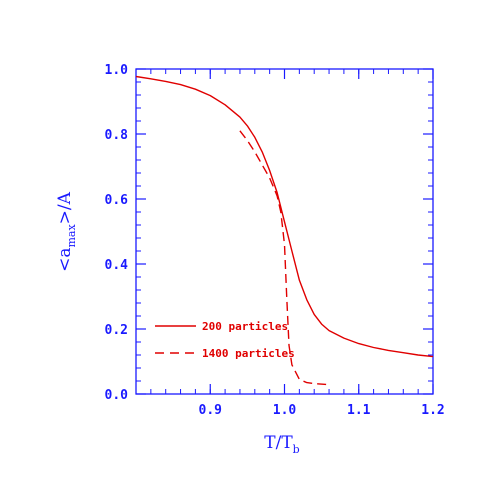  What do you see at coordinates (248, 353) in the screenshot?
I see `legend-label-1400-particles: 1400 particles` at bounding box center [248, 353].